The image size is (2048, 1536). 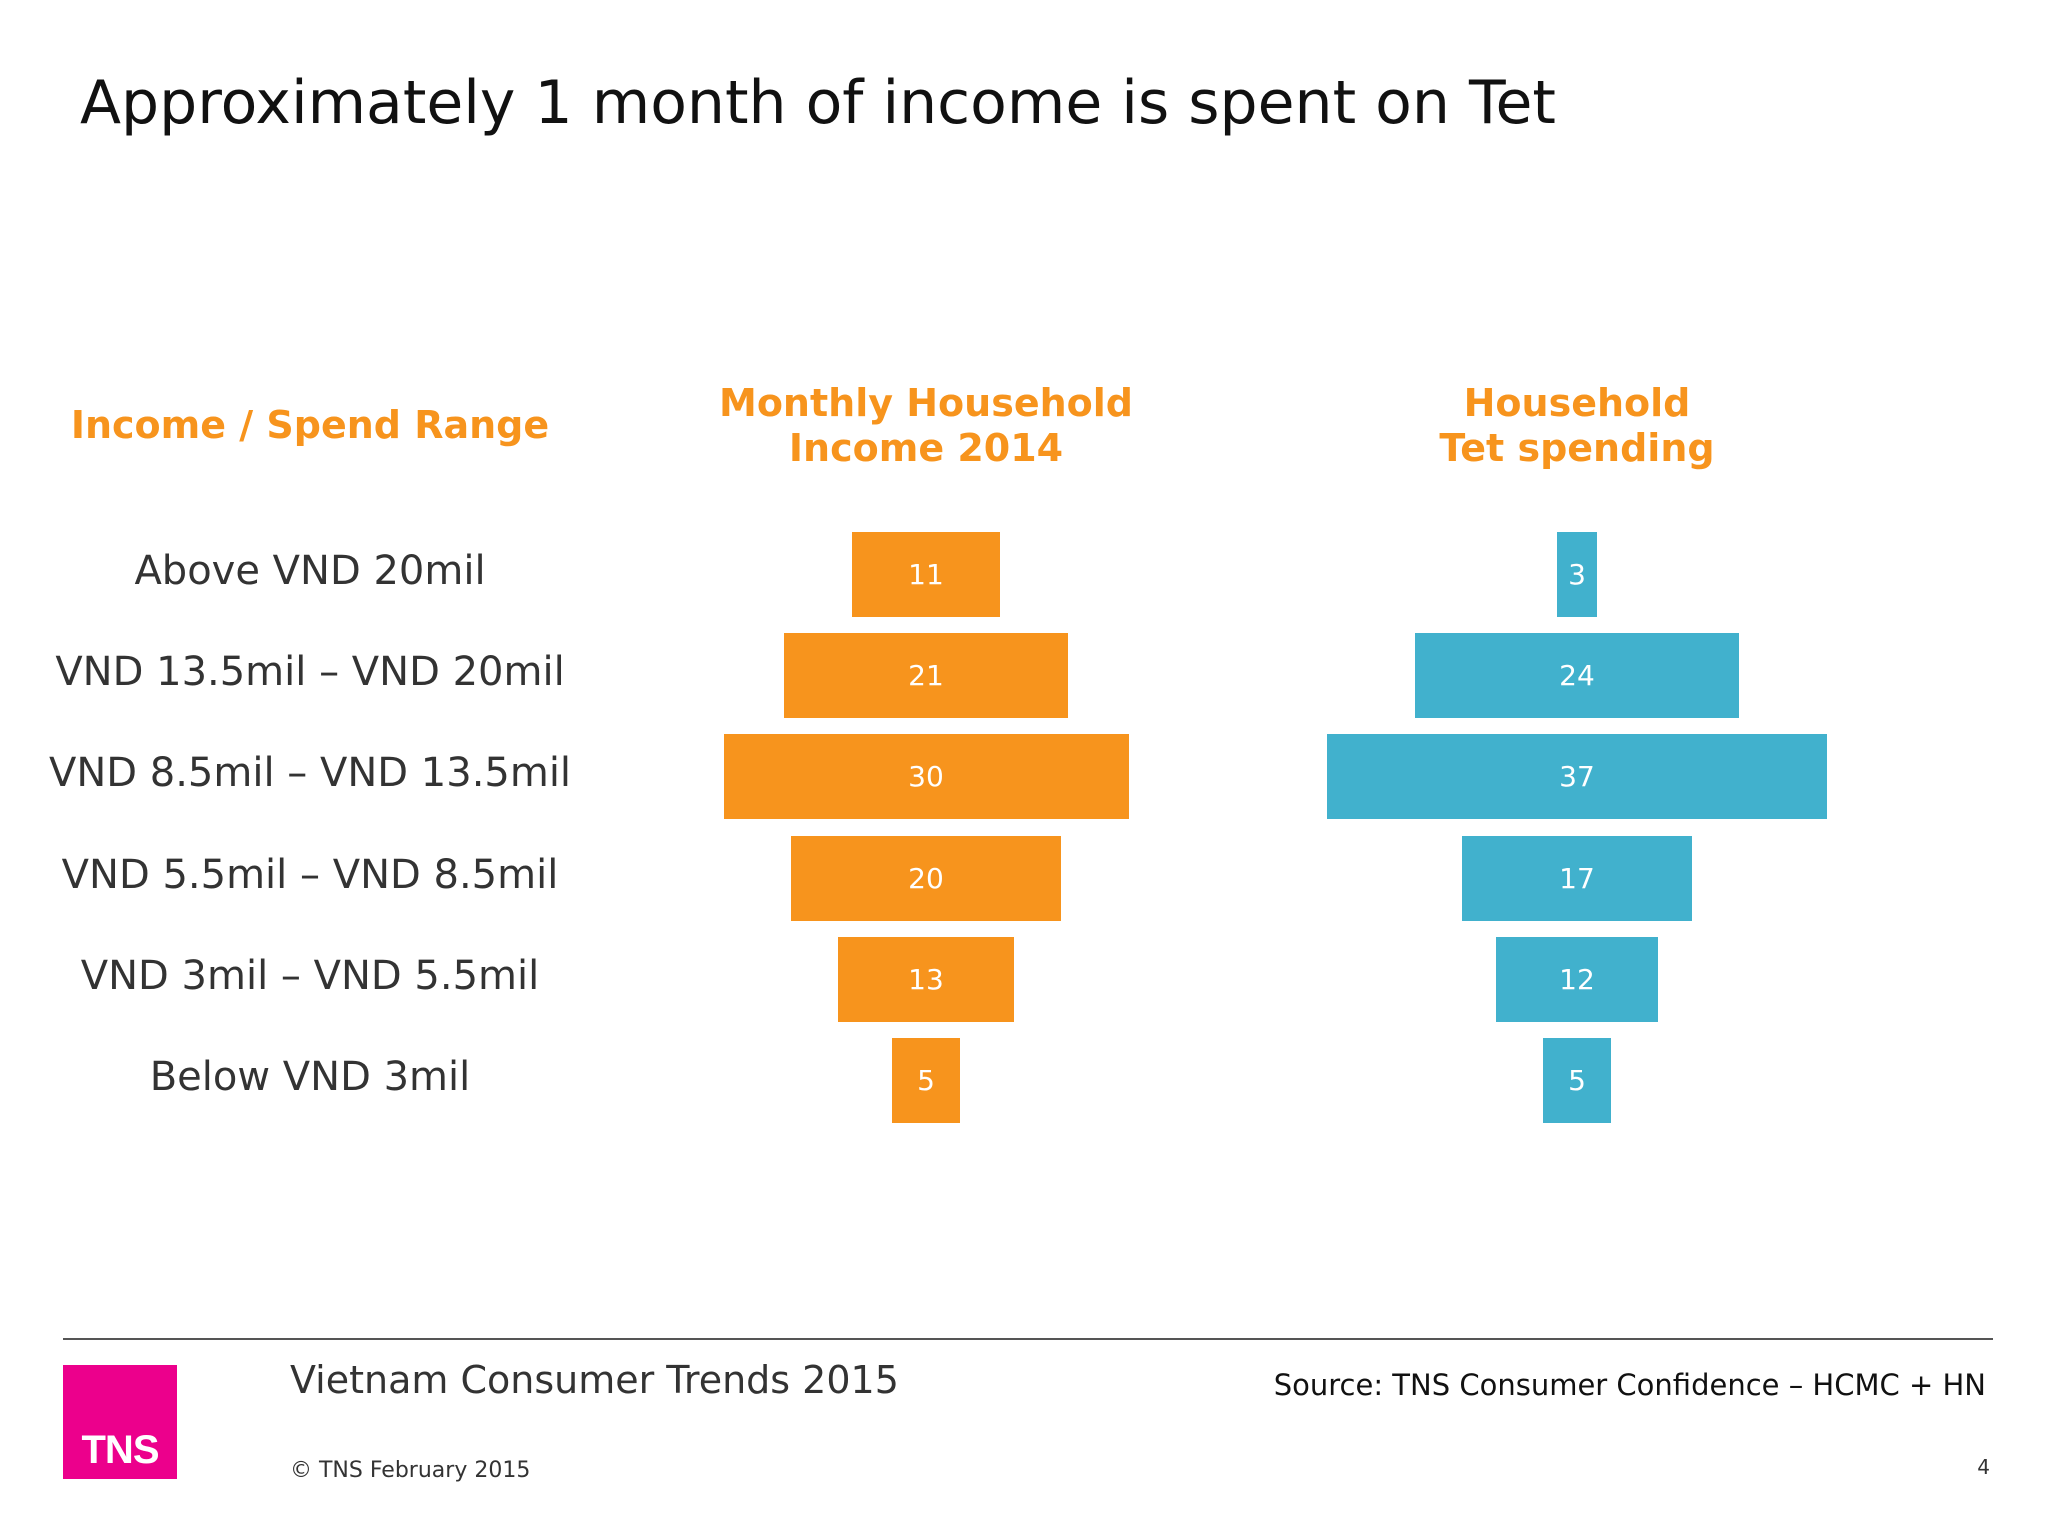 I want to click on series-header-income-line-1: Monthly Household, so click(x=926, y=403).